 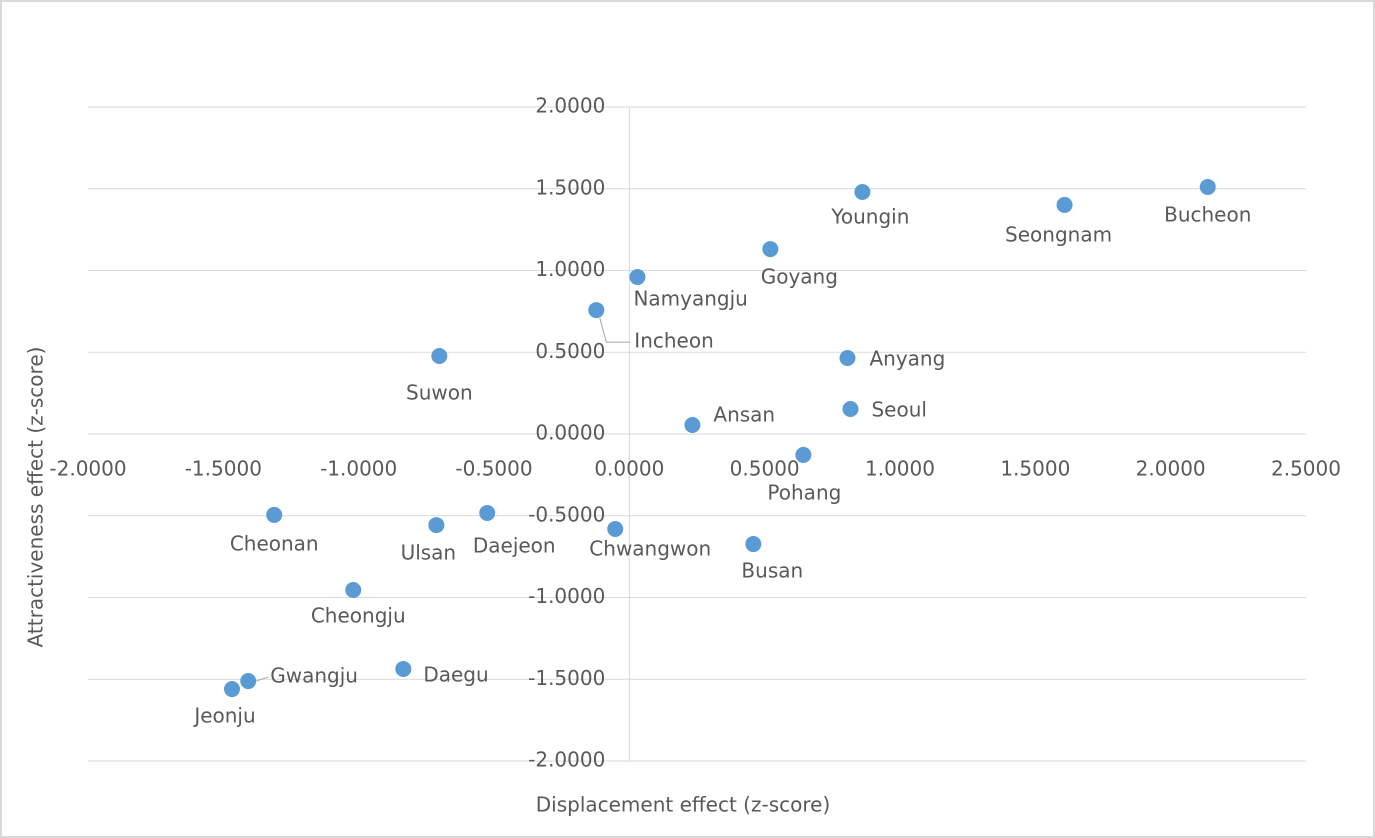 I want to click on y-tick-label: -2.0000, so click(x=566, y=760).